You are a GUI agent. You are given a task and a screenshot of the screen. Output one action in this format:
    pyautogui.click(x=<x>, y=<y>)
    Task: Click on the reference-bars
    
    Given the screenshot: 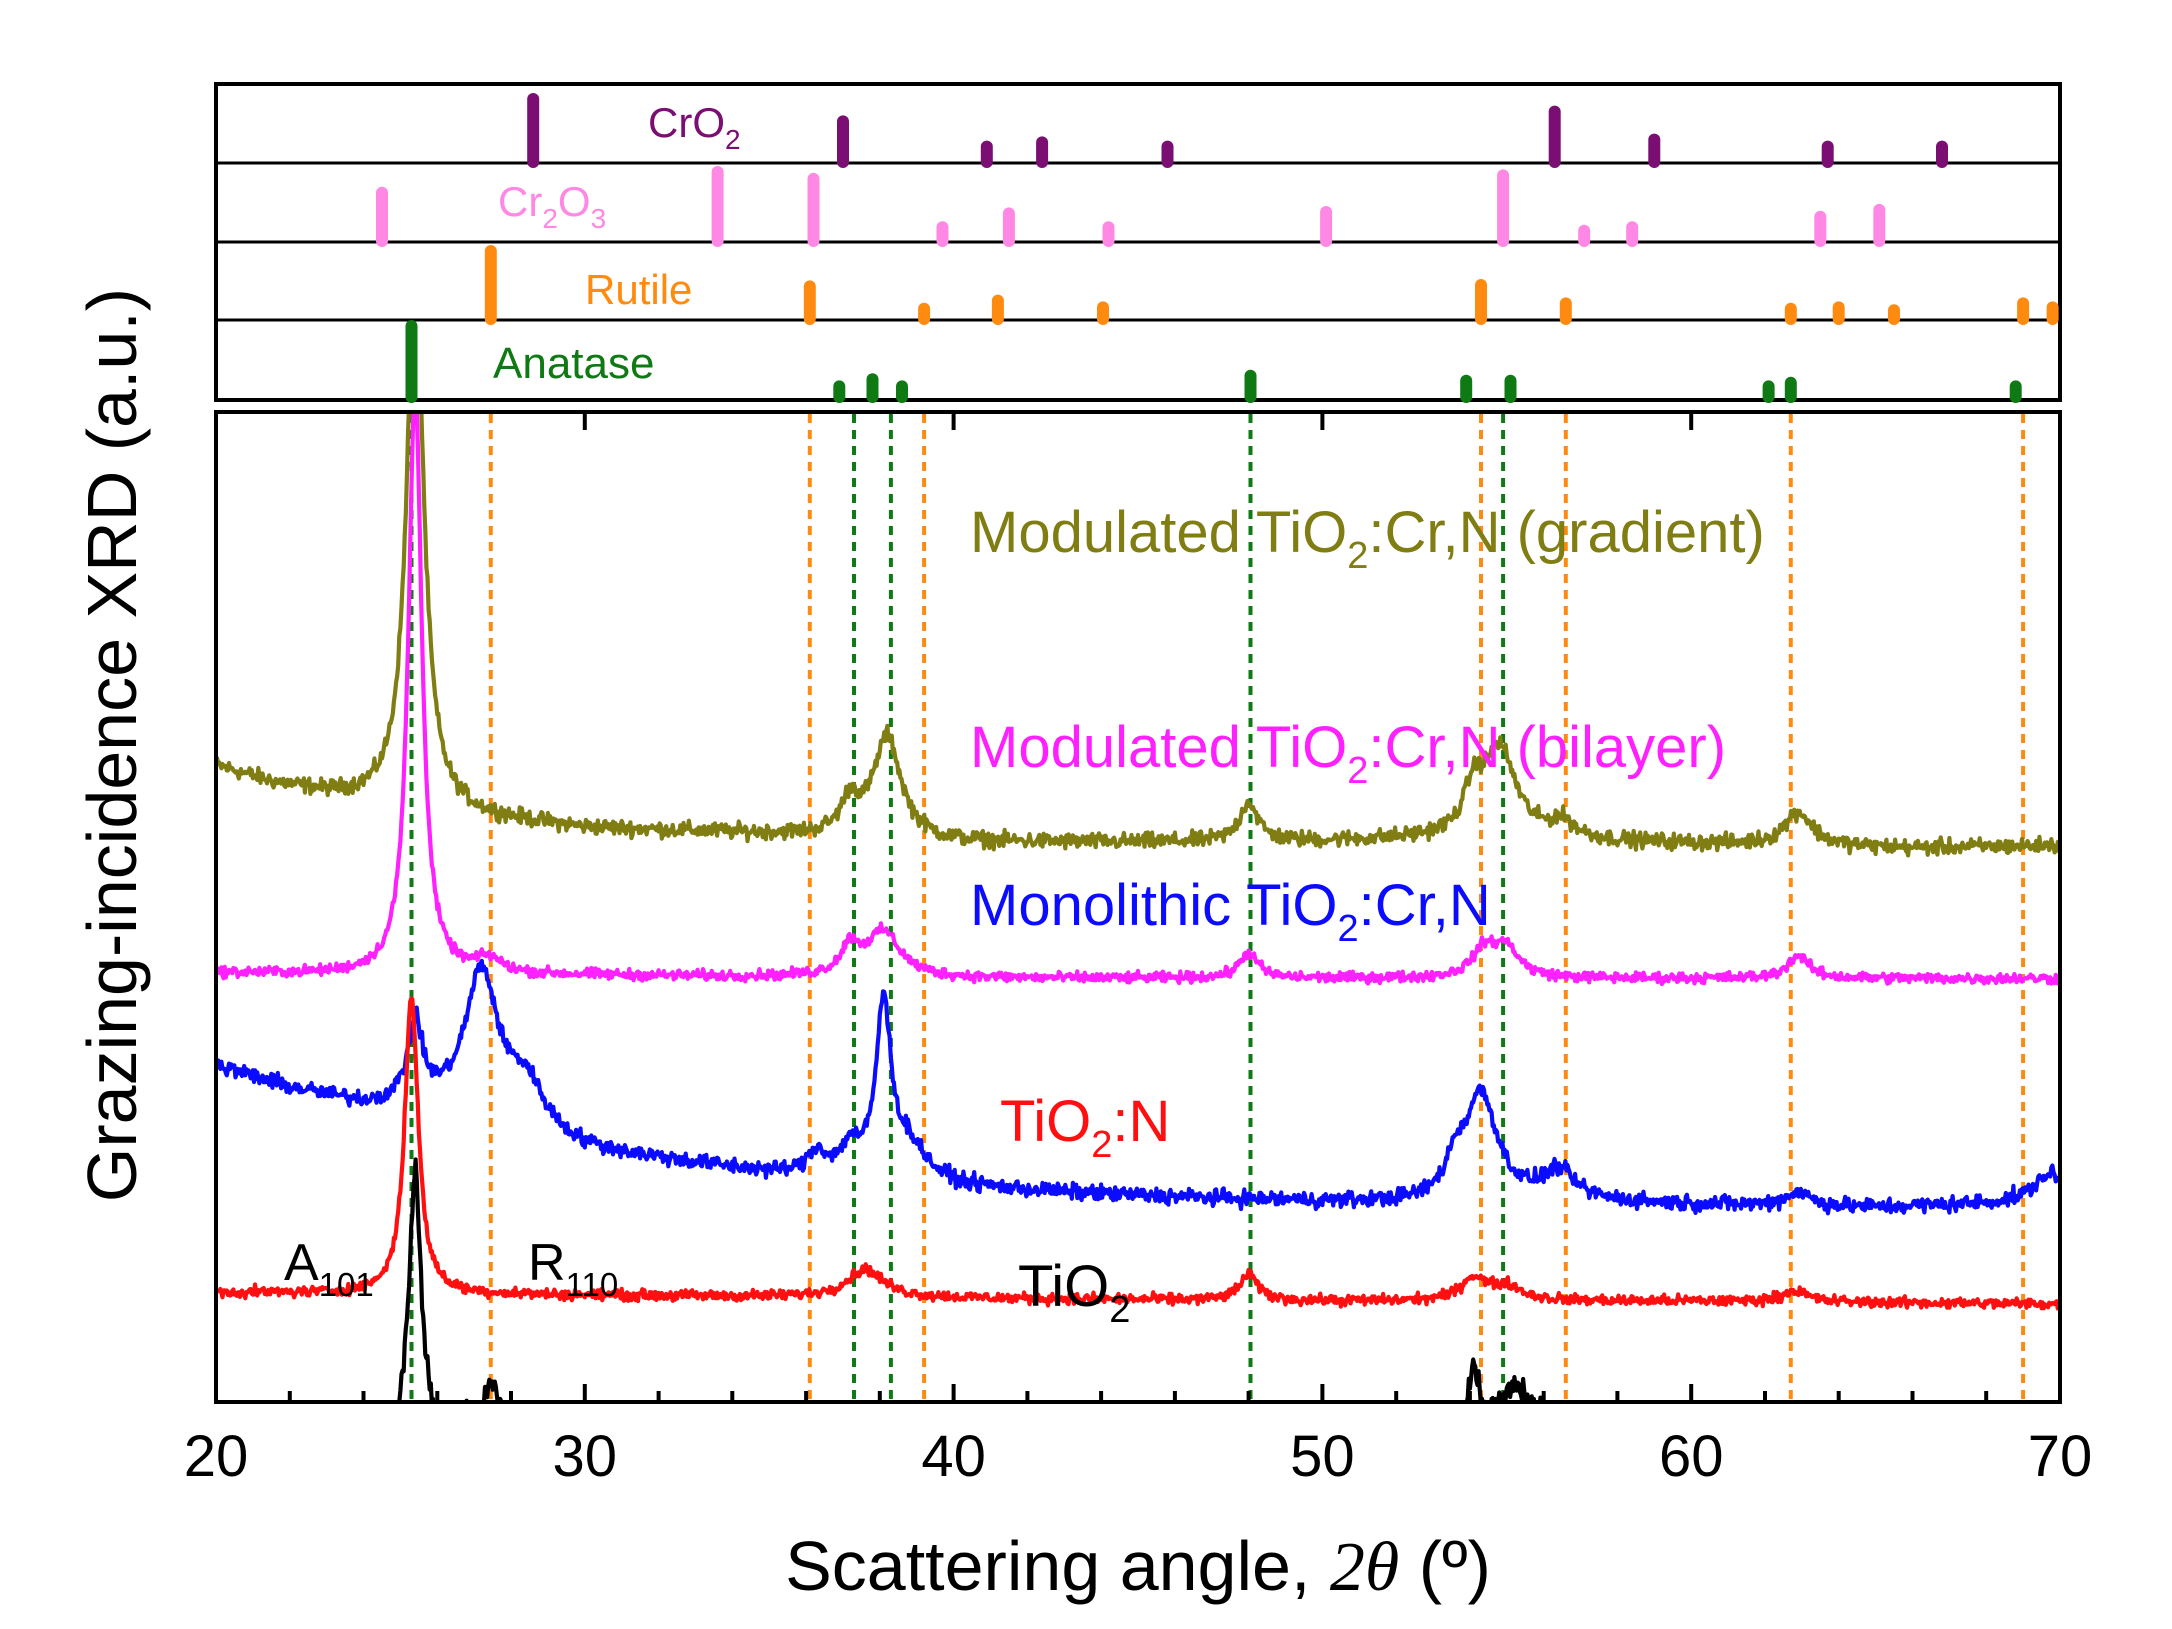 What is the action you would take?
    pyautogui.click(x=1217, y=248)
    